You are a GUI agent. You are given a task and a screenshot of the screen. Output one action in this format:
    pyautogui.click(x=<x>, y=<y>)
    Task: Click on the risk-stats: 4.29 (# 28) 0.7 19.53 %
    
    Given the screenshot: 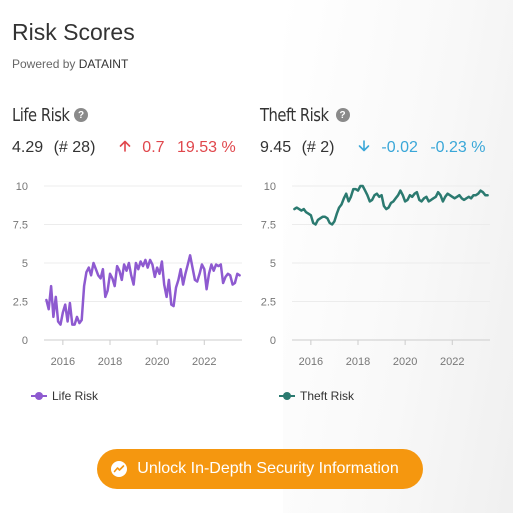 What is the action you would take?
    pyautogui.click(x=124, y=148)
    